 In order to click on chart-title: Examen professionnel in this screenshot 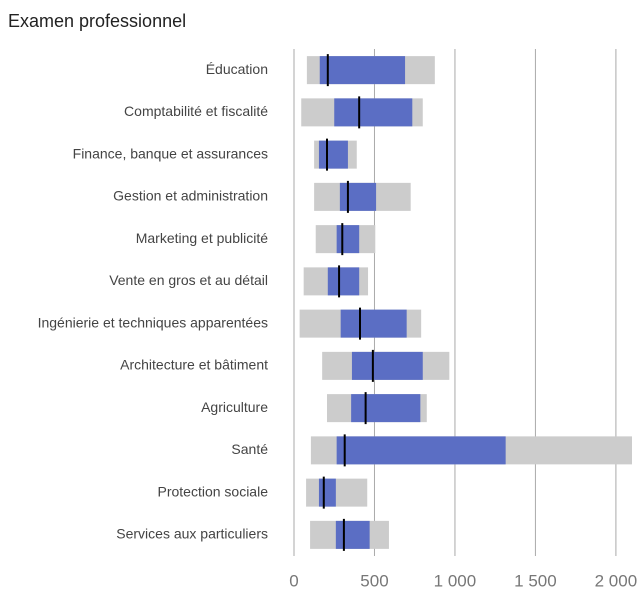, I will do `click(97, 21)`.